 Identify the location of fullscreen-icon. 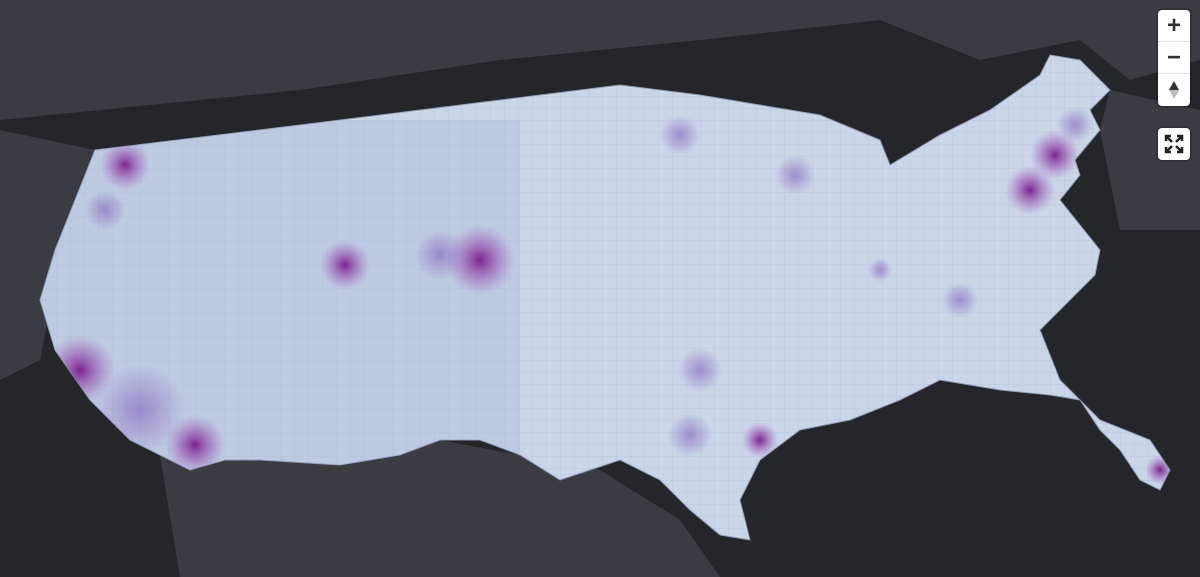
(1174, 144).